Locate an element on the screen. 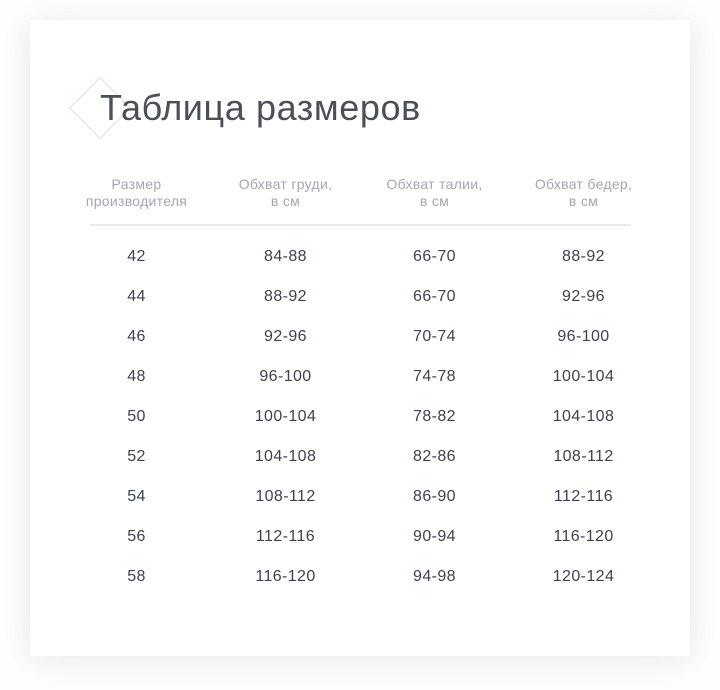 The width and height of the screenshot is (720, 690). size-cell: 48 is located at coordinates (136, 376).